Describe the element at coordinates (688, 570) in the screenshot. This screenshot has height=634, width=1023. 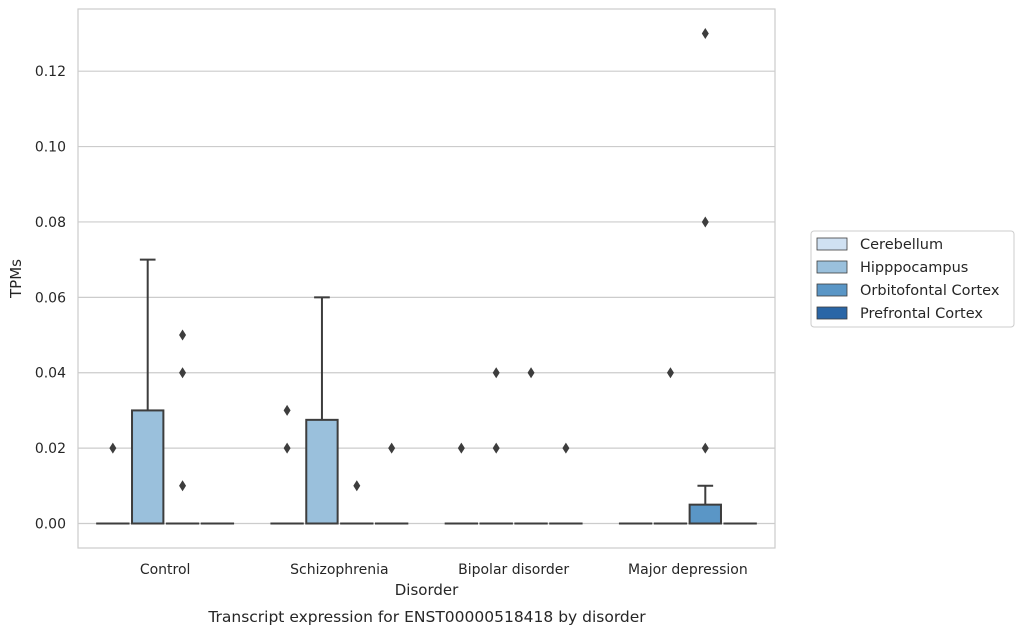
I see `x-tick-label: Major depression` at that location.